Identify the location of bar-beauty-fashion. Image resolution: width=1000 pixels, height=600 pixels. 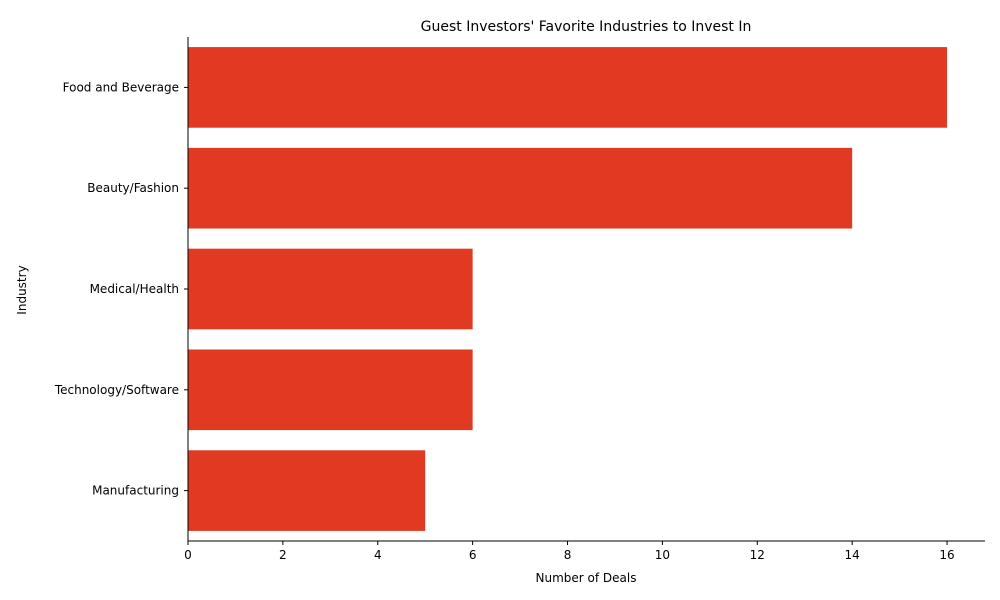
(520, 188).